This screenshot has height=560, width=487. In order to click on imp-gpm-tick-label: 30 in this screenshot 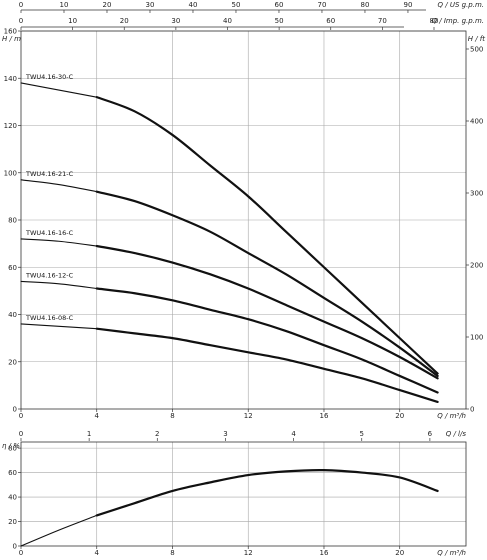, I will do `click(175, 21)`.